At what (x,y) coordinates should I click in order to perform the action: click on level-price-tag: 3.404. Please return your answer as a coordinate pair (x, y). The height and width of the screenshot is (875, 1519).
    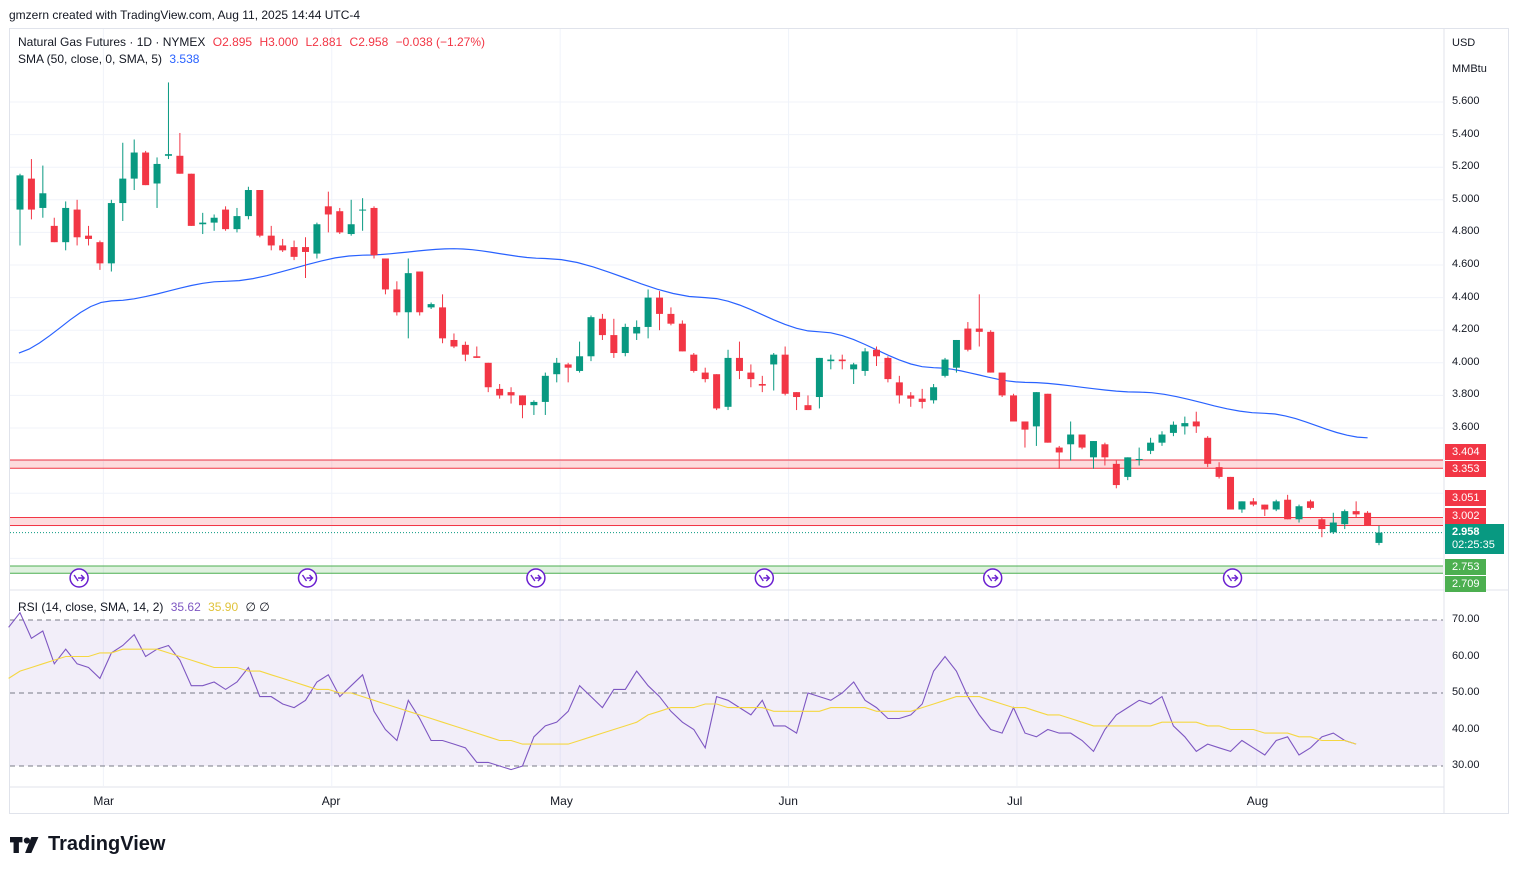
    Looking at the image, I should click on (1465, 452).